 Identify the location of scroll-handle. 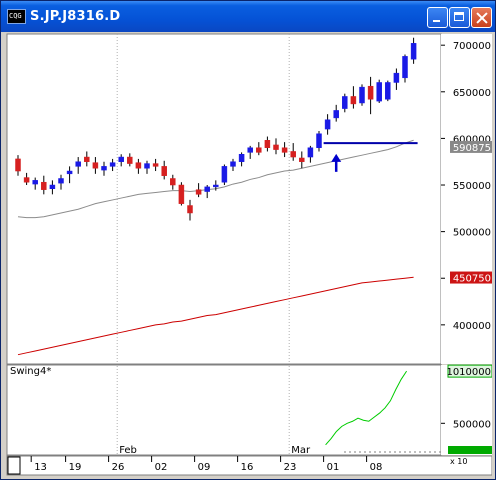
(14, 465).